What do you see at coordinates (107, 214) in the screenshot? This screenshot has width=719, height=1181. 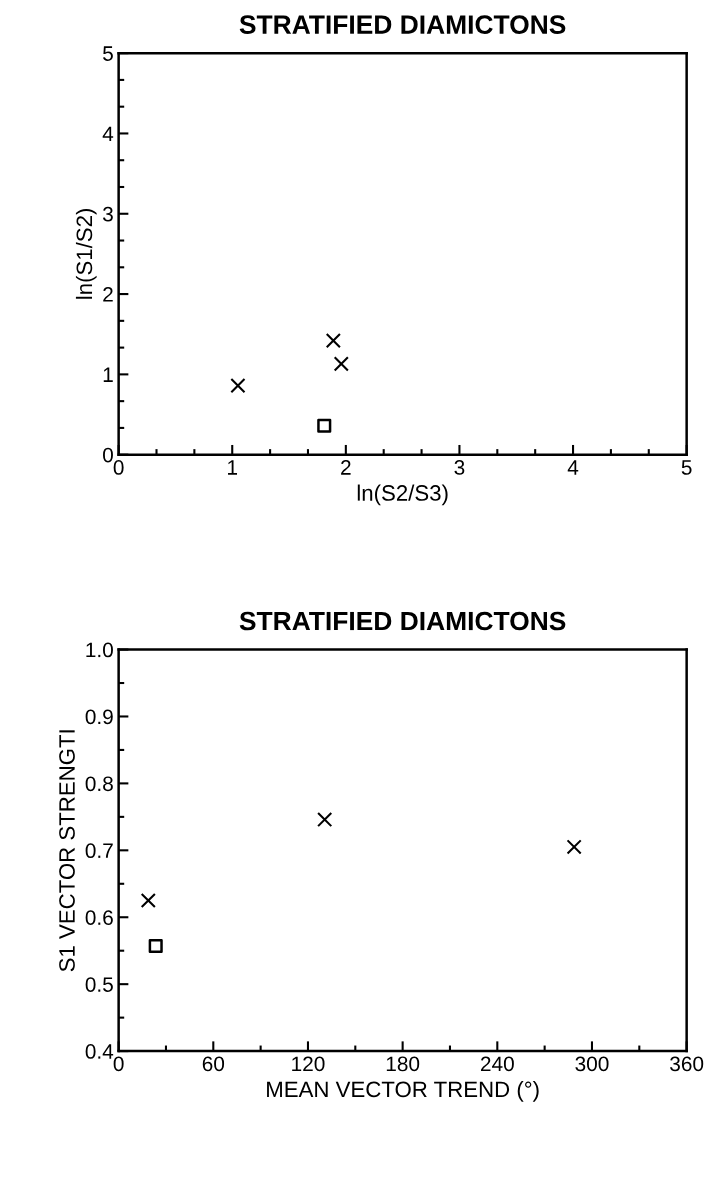 I see `y-tick-label: 3` at bounding box center [107, 214].